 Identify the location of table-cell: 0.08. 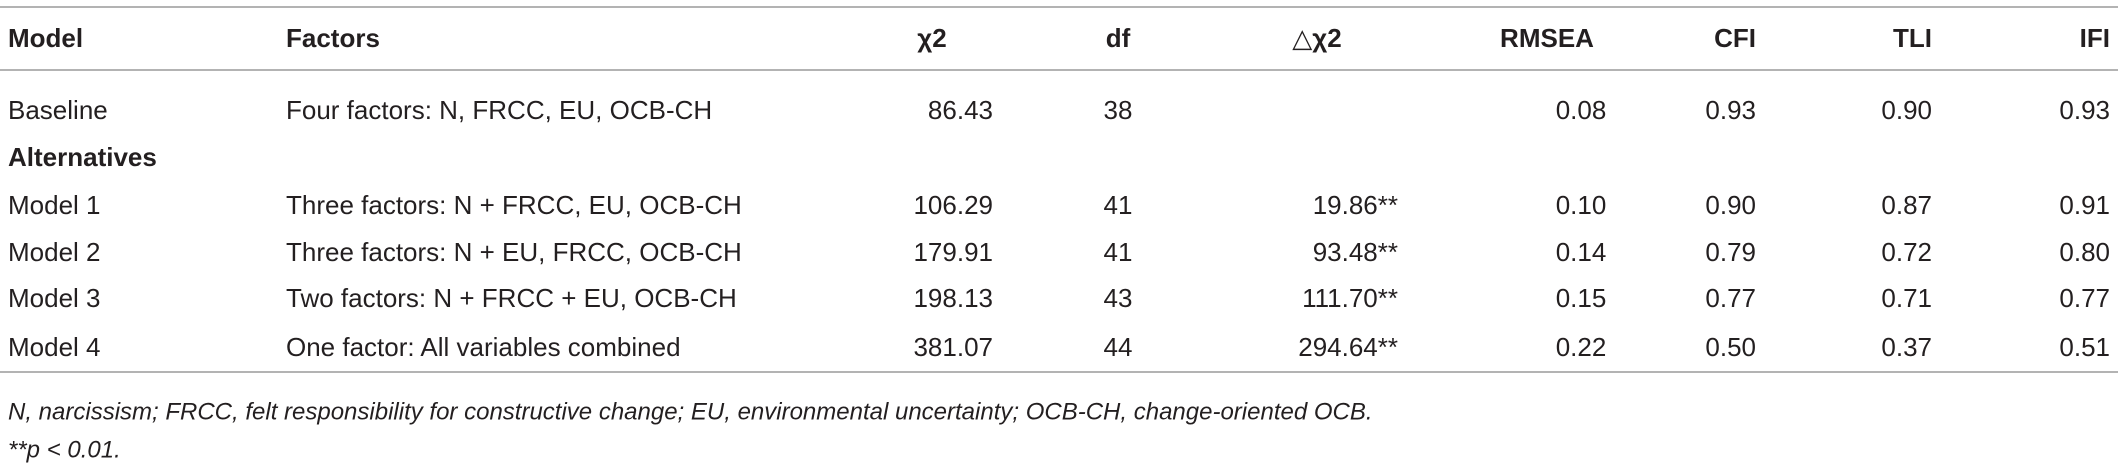
(1581, 110).